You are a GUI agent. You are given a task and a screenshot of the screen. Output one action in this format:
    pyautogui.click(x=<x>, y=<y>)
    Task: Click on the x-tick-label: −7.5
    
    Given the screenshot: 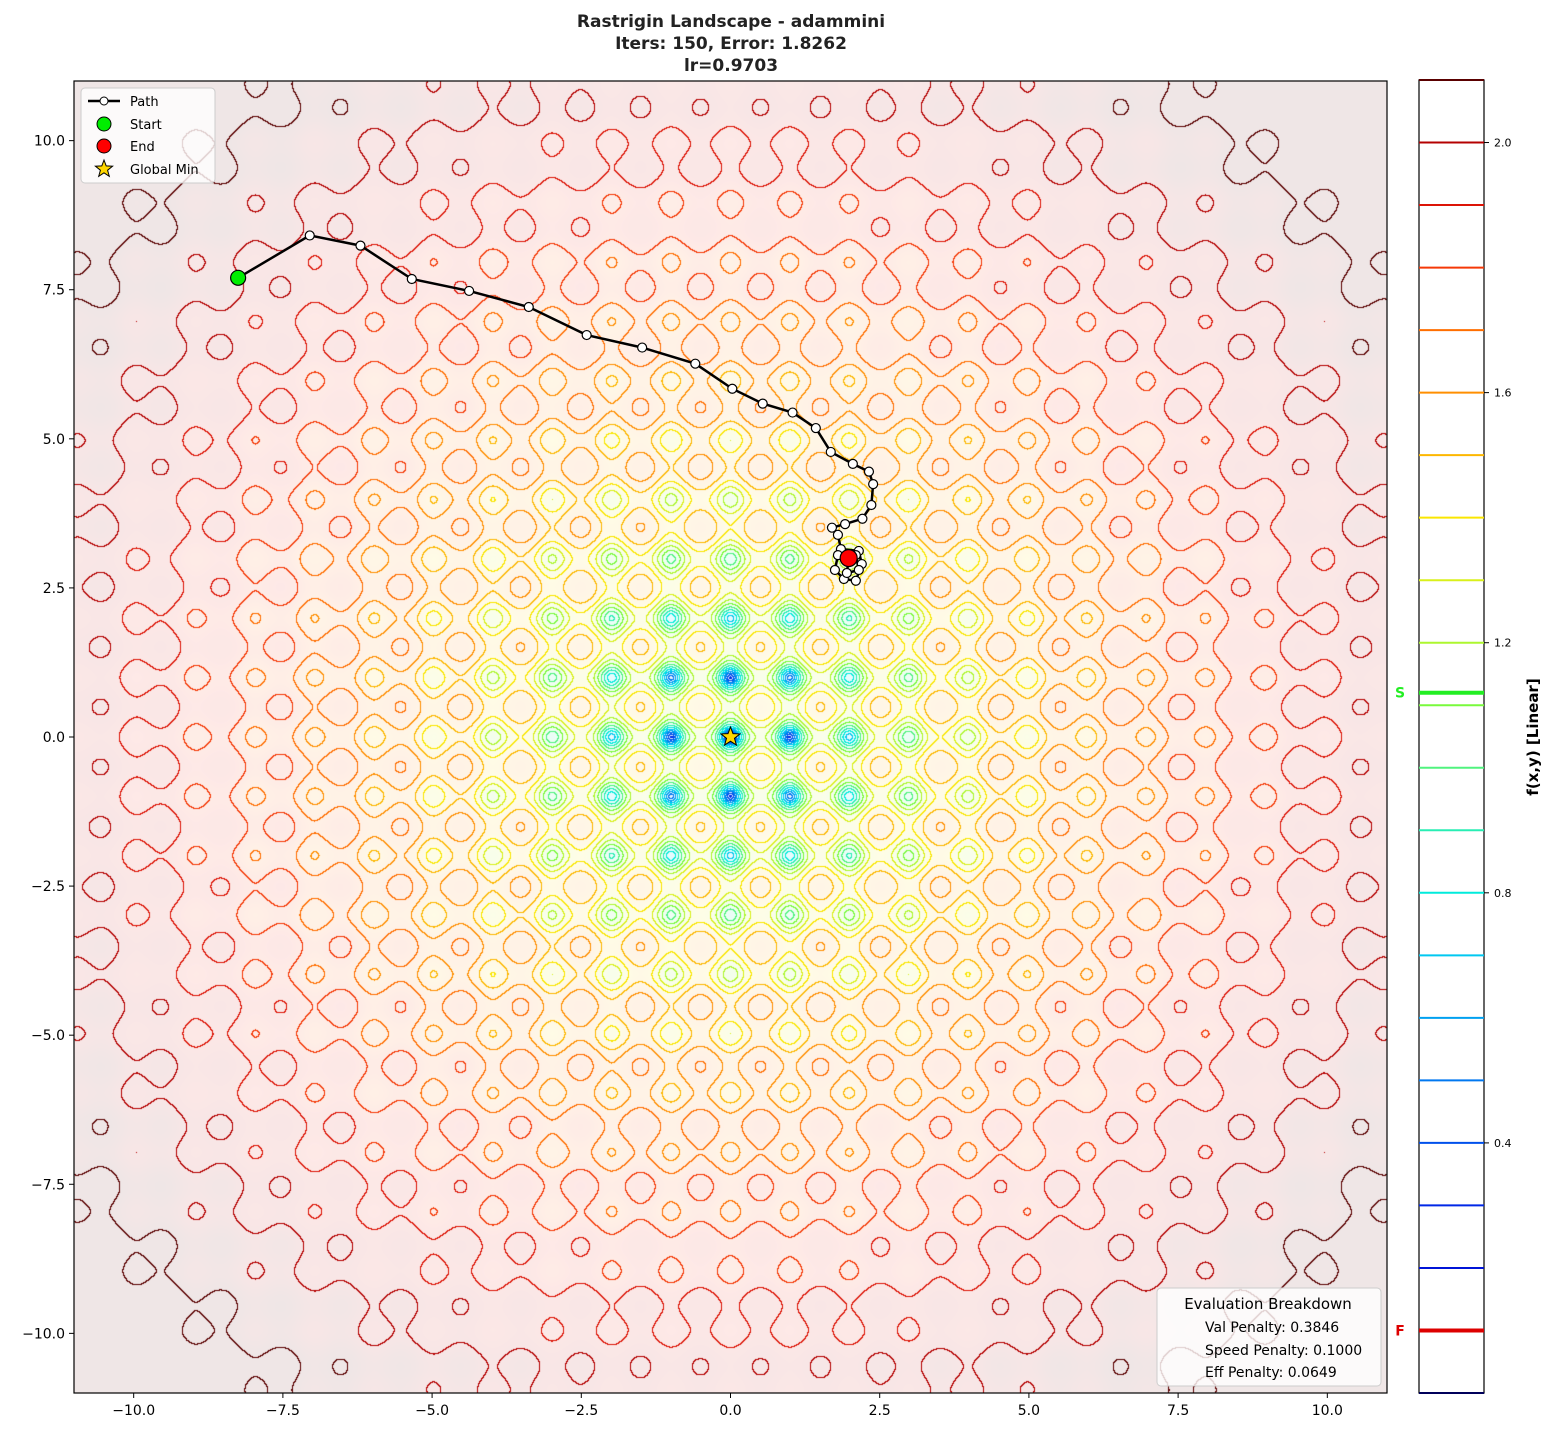 What is the action you would take?
    pyautogui.click(x=283, y=1411)
    